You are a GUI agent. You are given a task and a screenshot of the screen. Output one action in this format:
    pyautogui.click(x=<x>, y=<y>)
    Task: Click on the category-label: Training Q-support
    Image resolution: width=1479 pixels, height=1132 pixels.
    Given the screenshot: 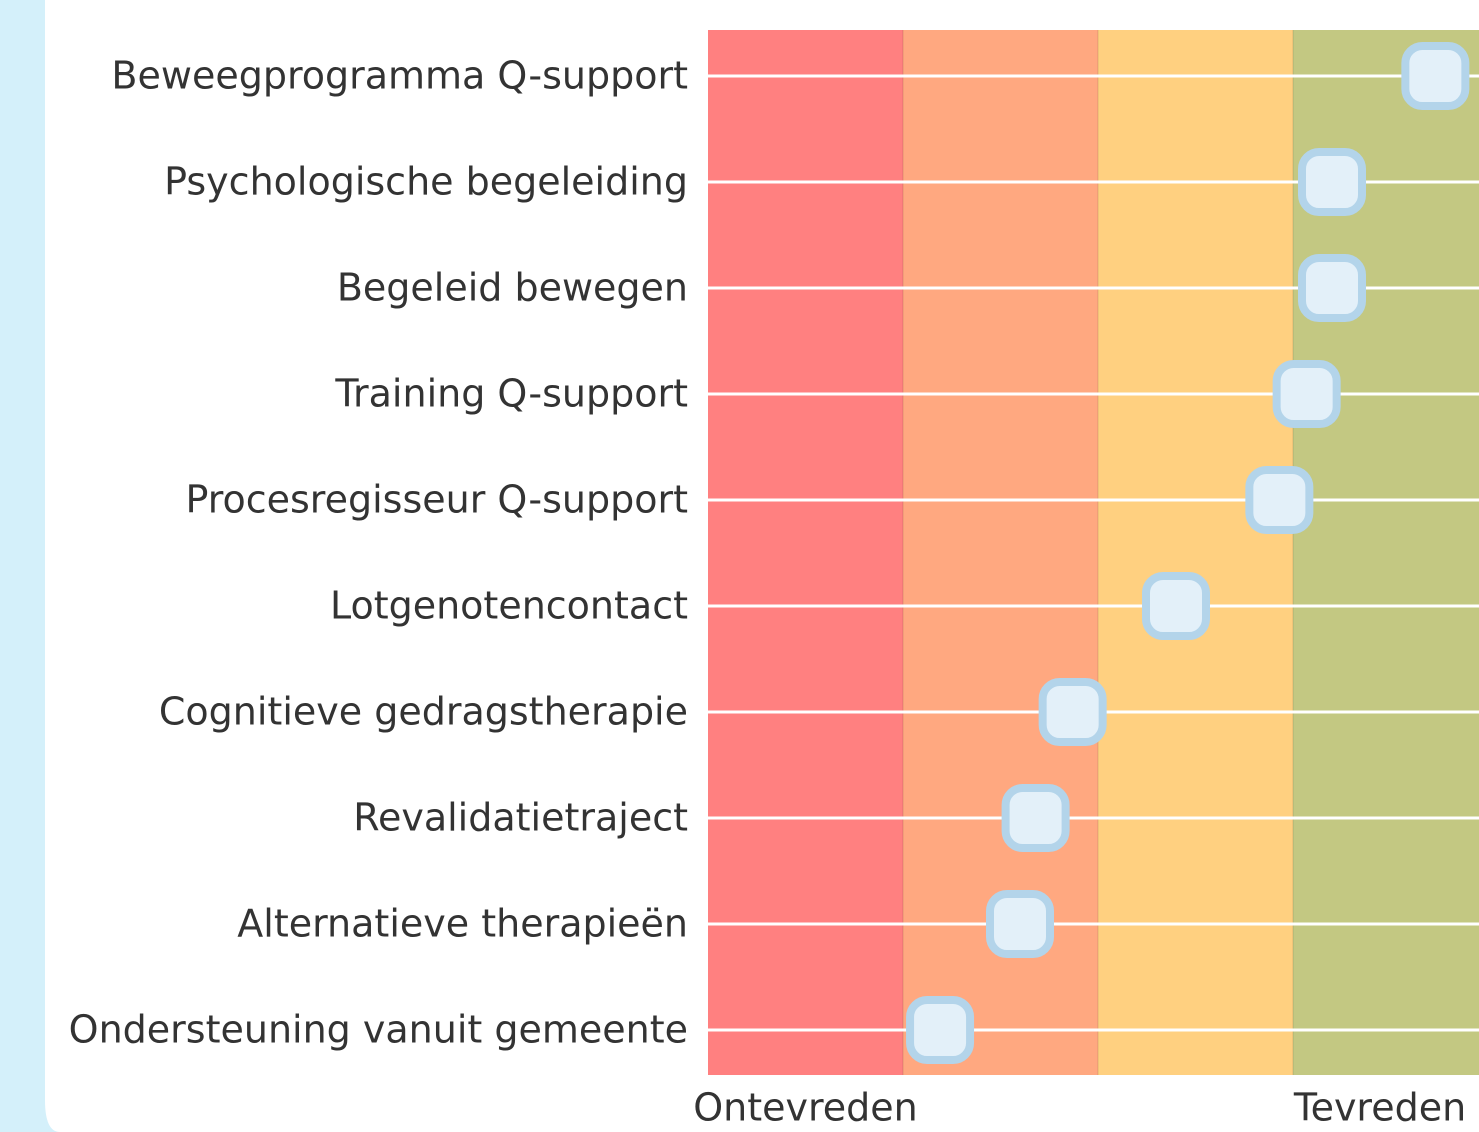 What is the action you would take?
    pyautogui.click(x=511, y=394)
    